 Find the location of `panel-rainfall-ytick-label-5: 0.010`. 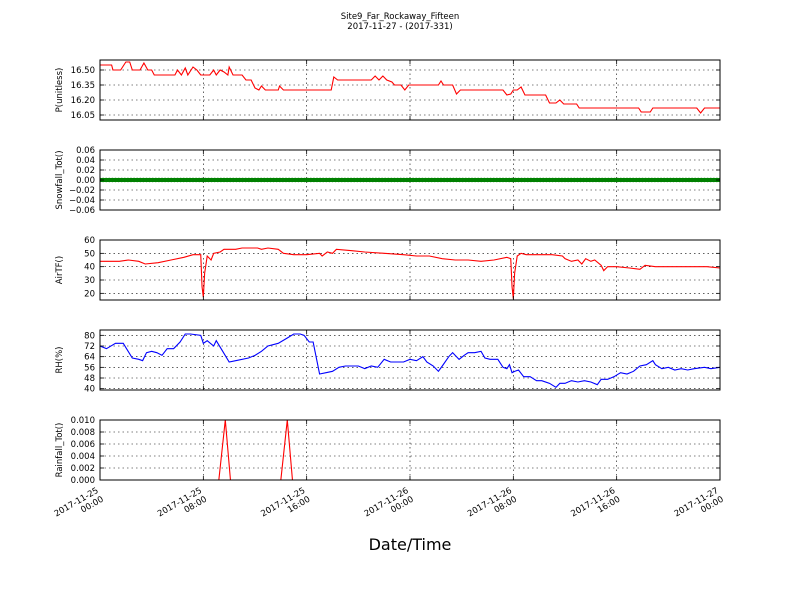

panel-rainfall-ytick-label-5: 0.010 is located at coordinates (83, 421).